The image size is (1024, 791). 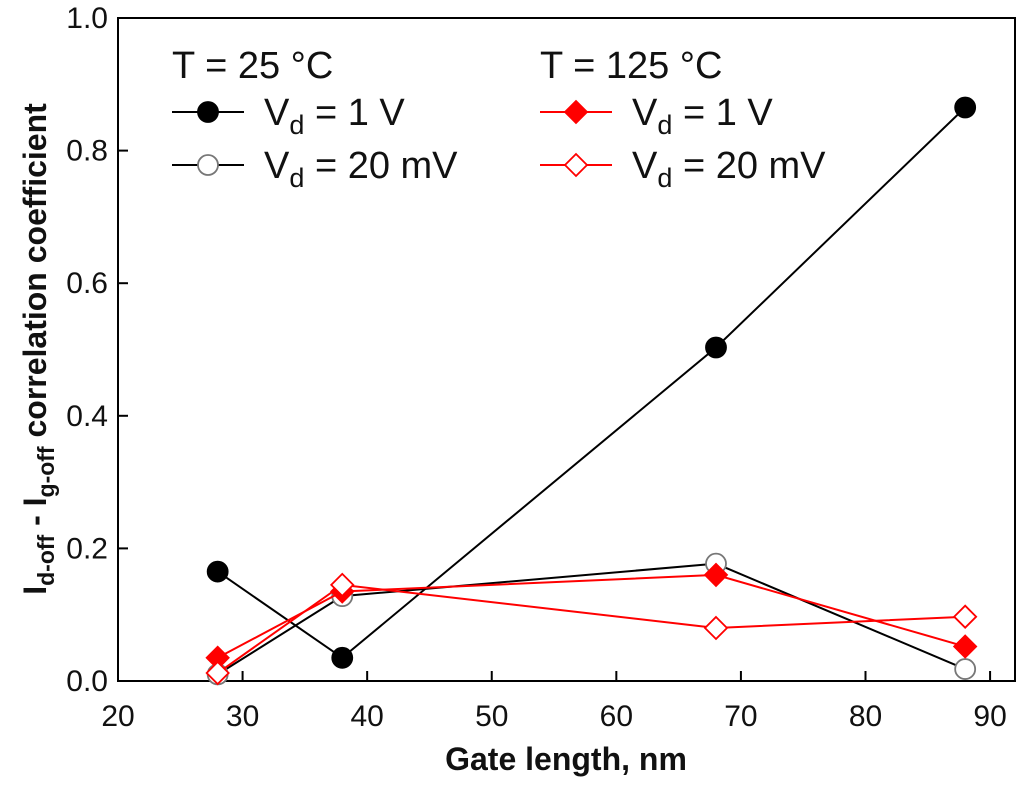 What do you see at coordinates (46, 471) in the screenshot?
I see `y-title-i2-sub: g-off` at bounding box center [46, 471].